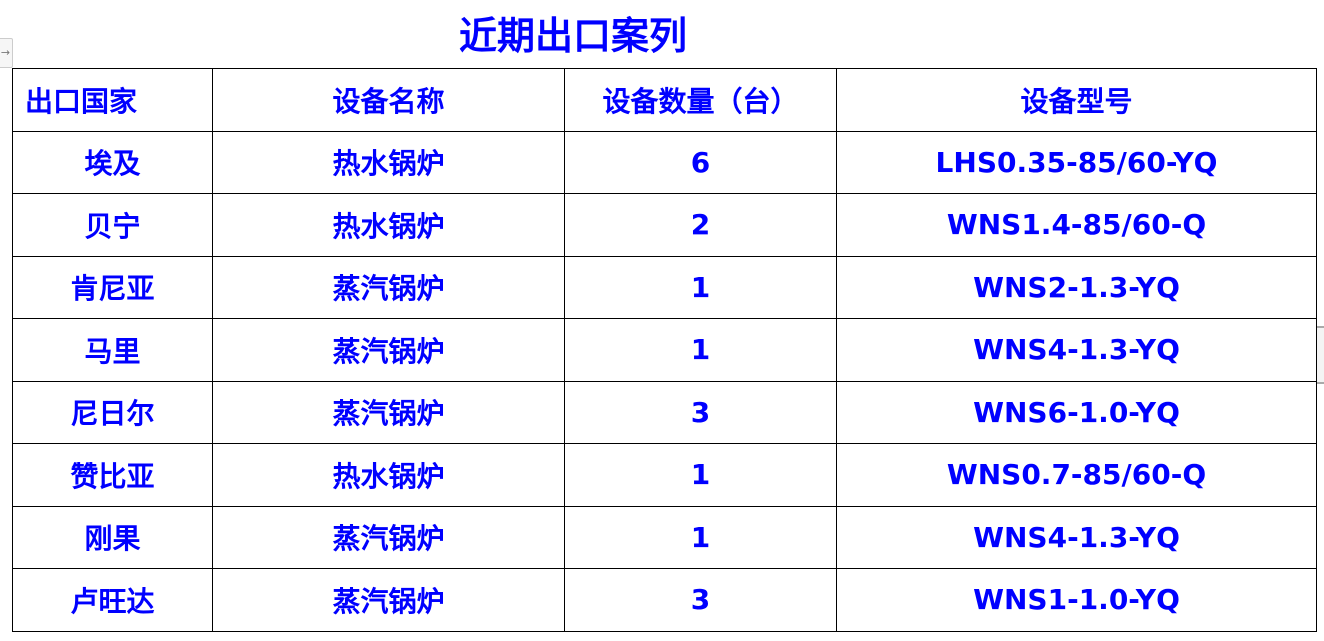 The width and height of the screenshot is (1324, 641). I want to click on move-arrow-icon: →, so click(6, 53).